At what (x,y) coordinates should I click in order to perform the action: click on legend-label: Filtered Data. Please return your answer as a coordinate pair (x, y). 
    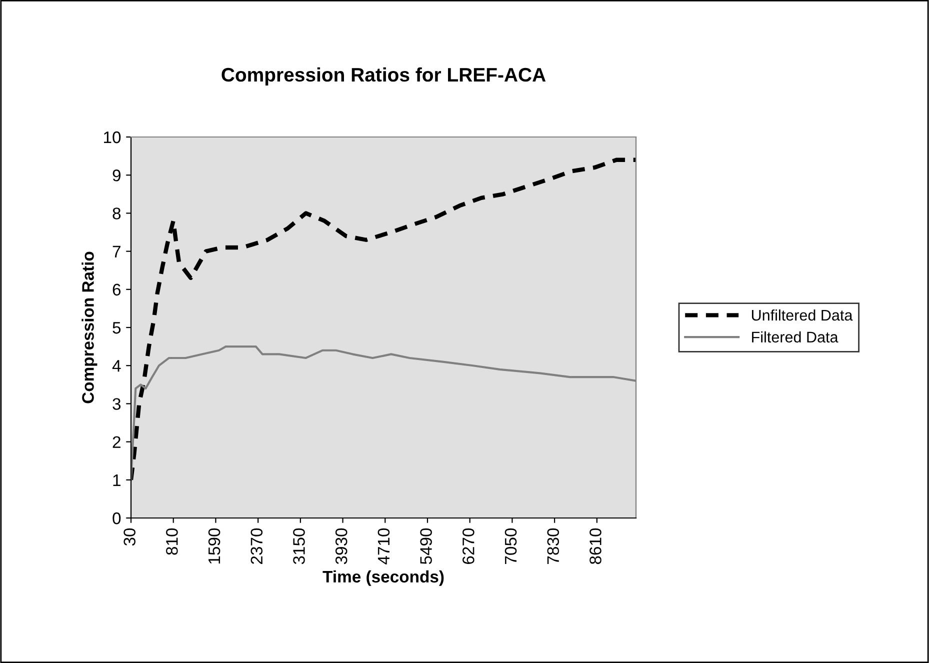
    Looking at the image, I should click on (795, 337).